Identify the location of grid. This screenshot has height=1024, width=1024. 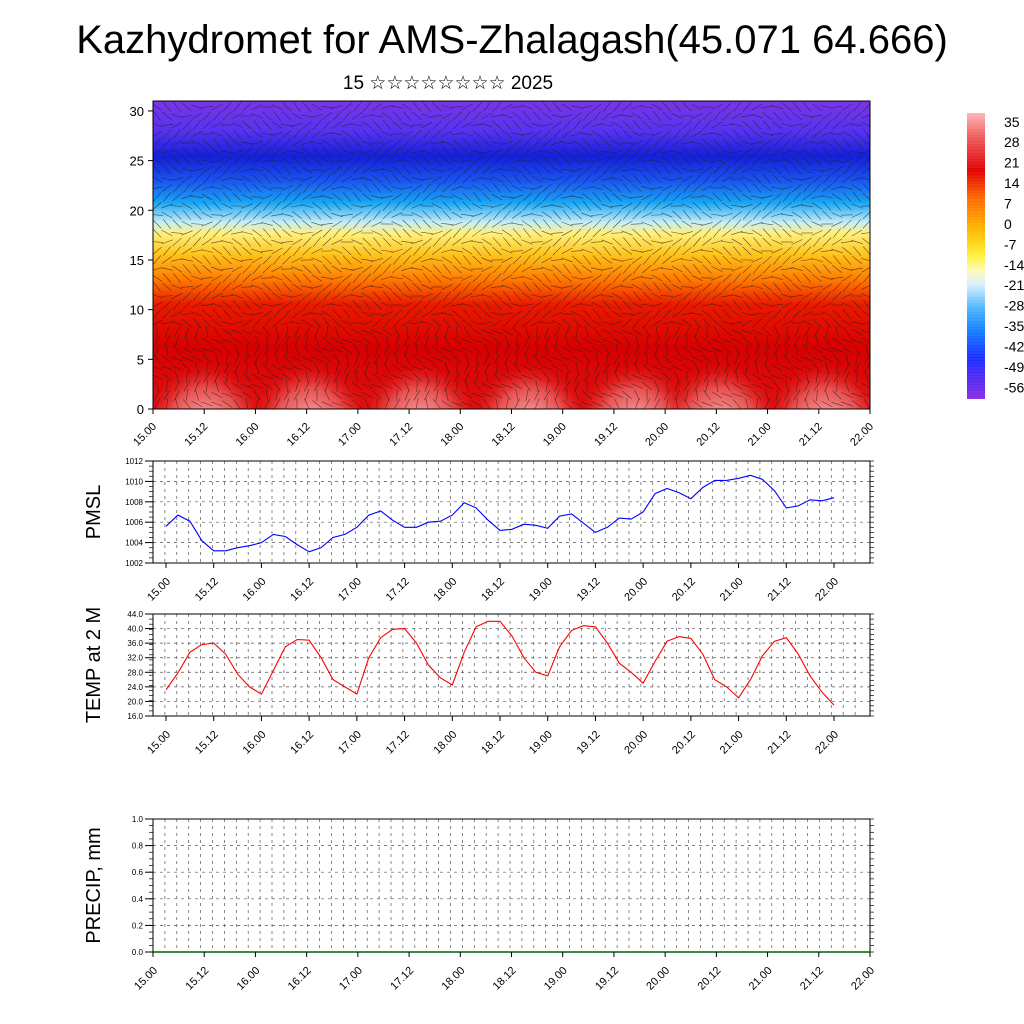
(511, 665).